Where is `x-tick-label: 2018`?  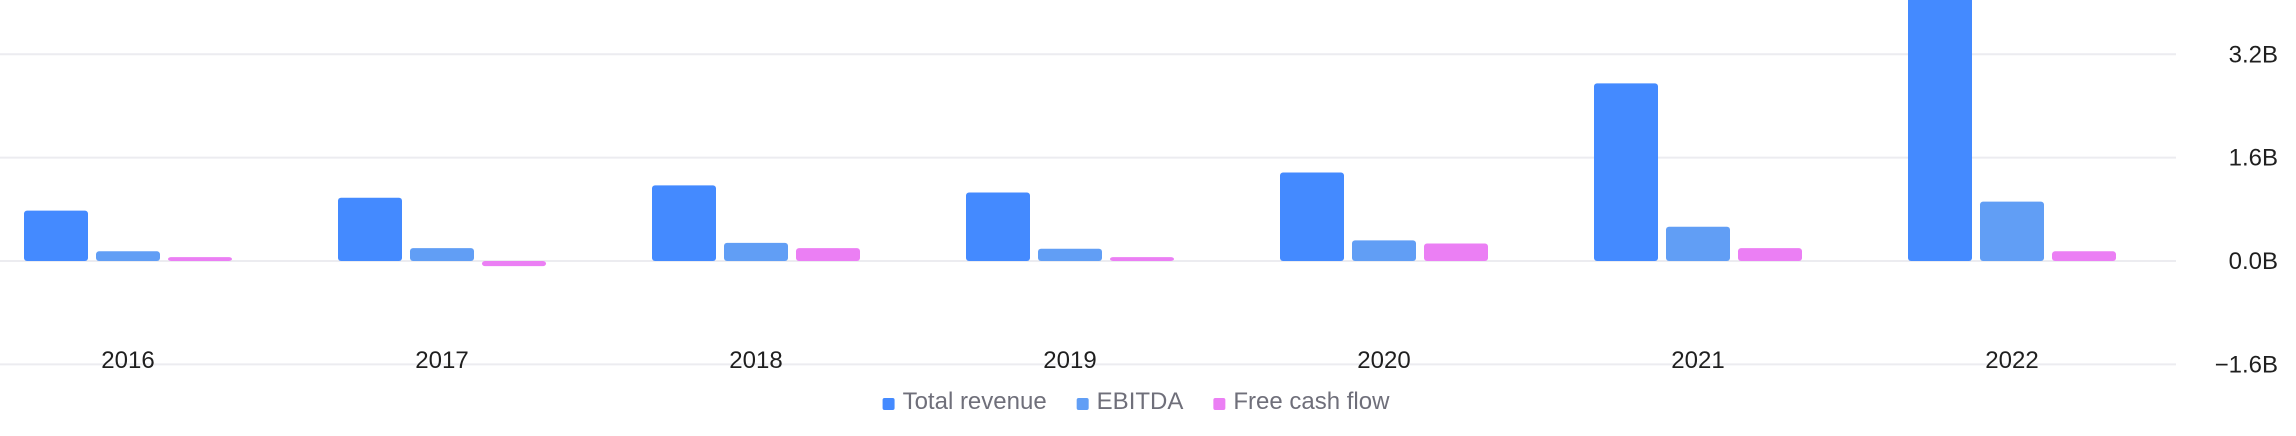
x-tick-label: 2018 is located at coordinates (755, 360).